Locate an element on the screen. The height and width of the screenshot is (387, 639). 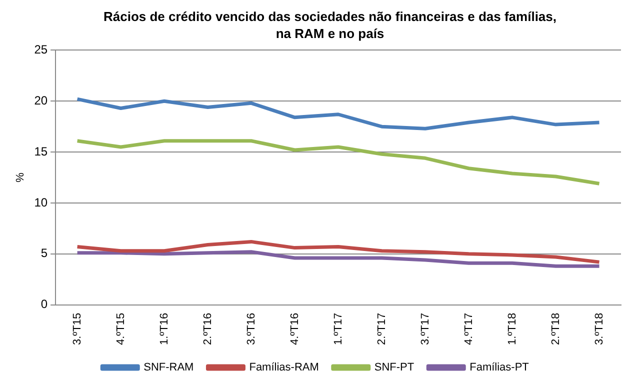
x-tick-label: 3.ºT15 is located at coordinates (77, 329).